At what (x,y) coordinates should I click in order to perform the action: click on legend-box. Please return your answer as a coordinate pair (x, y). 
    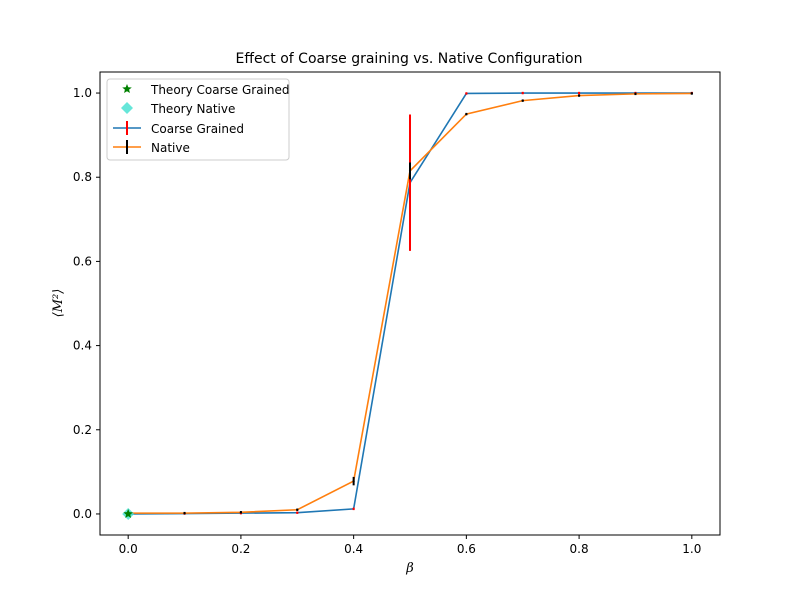
    Looking at the image, I should click on (198, 119).